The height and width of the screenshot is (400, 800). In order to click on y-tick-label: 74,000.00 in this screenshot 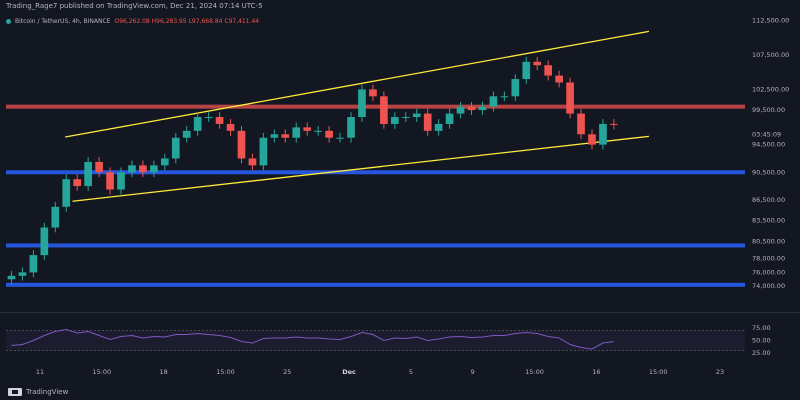, I will do `click(768, 286)`.